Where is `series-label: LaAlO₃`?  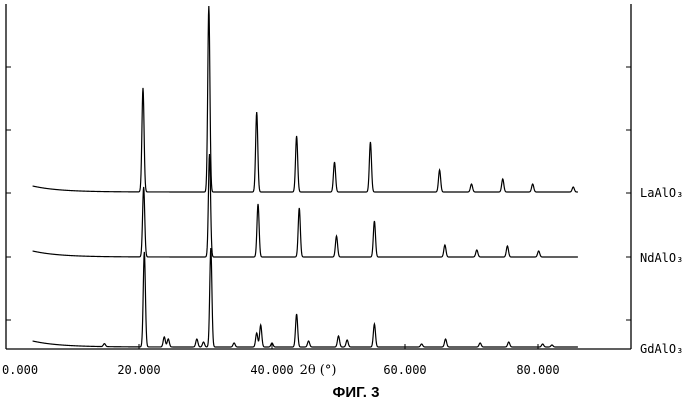 series-label: LaAlO₃ is located at coordinates (661, 193).